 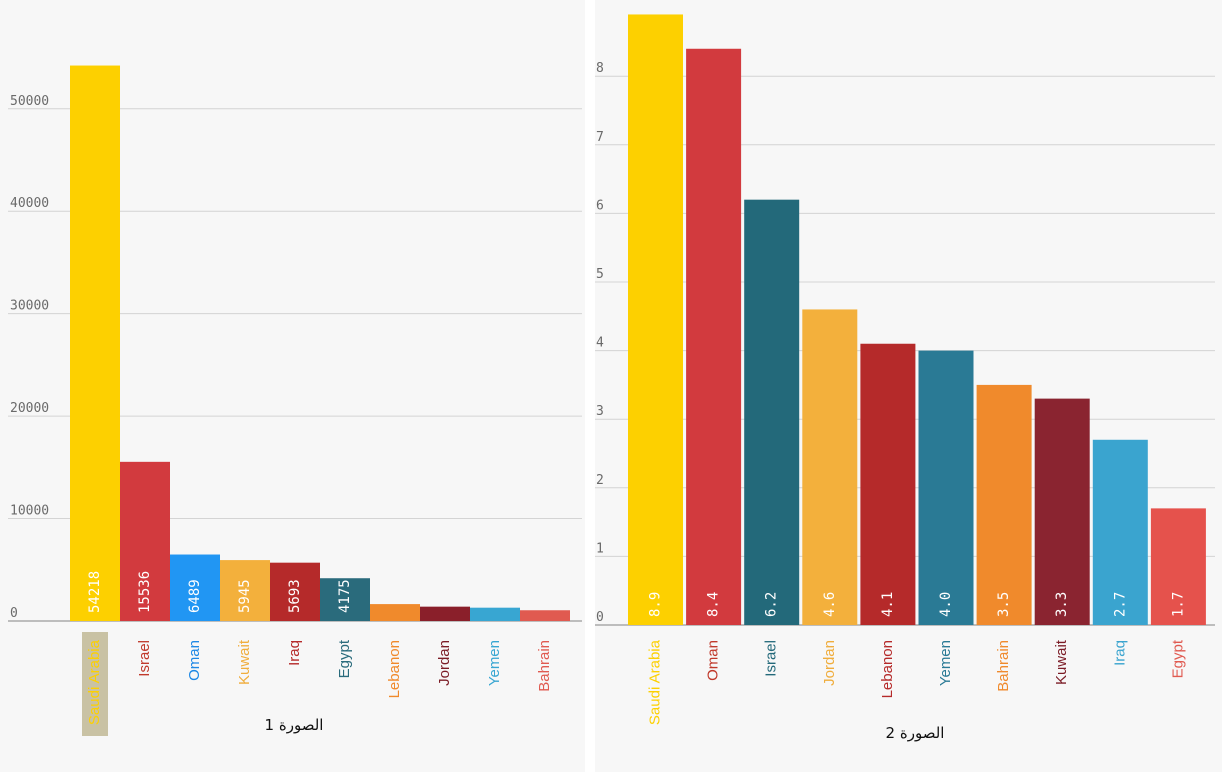 What do you see at coordinates (344, 658) in the screenshot?
I see `chart-1-category-label: Egypt` at bounding box center [344, 658].